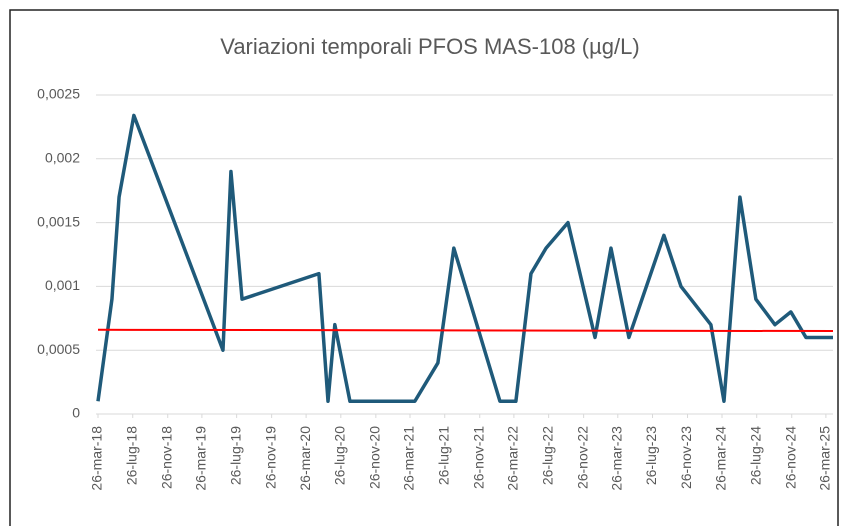 Image resolution: width=849 pixels, height=526 pixels. What do you see at coordinates (582, 457) in the screenshot?
I see `x-tick-label: 26-nov-22` at bounding box center [582, 457].